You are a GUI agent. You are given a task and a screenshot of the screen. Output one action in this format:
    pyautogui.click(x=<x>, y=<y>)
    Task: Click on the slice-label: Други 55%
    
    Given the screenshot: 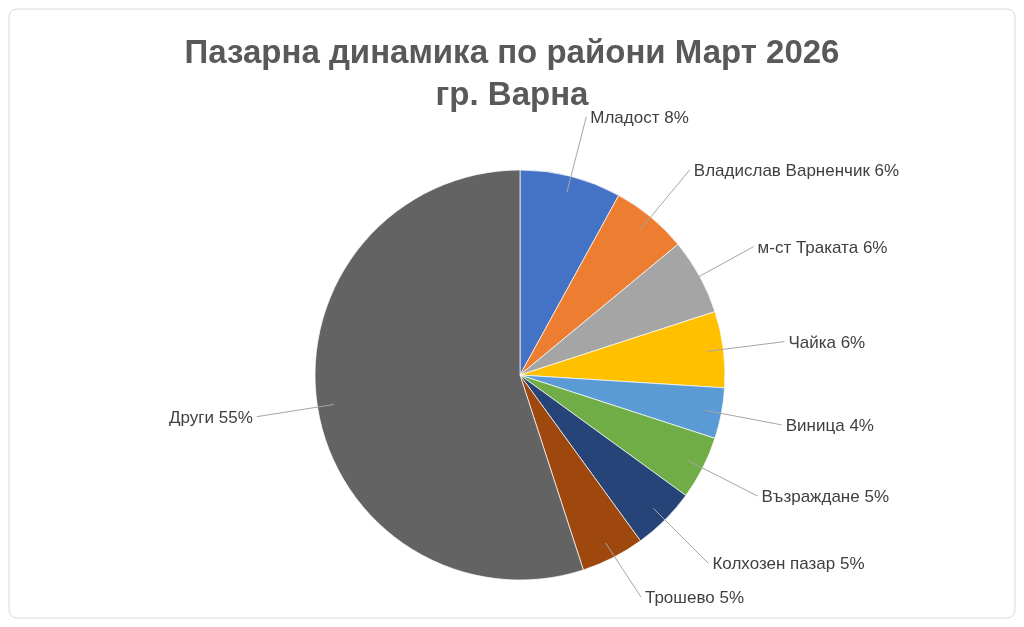 What is the action you would take?
    pyautogui.click(x=211, y=417)
    